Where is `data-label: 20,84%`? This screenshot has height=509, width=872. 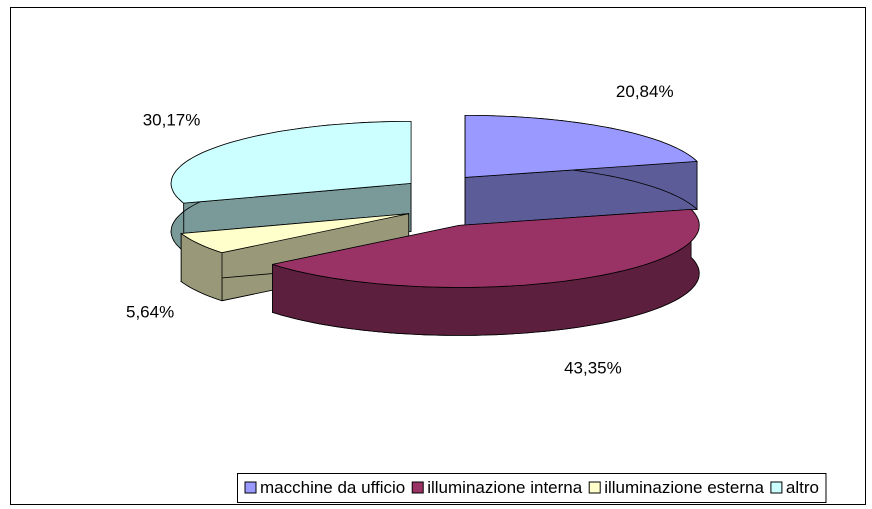 data-label: 20,84% is located at coordinates (645, 91).